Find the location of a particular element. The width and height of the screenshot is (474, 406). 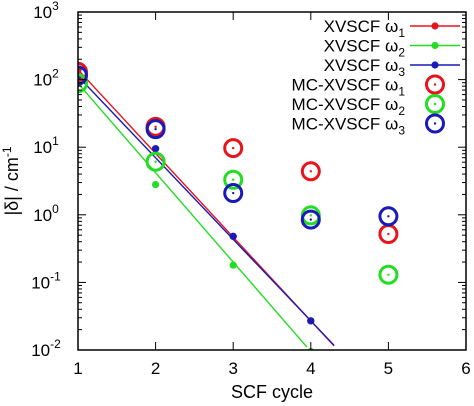

legend-label: MC-XVSCF ω2 is located at coordinates (349, 106).